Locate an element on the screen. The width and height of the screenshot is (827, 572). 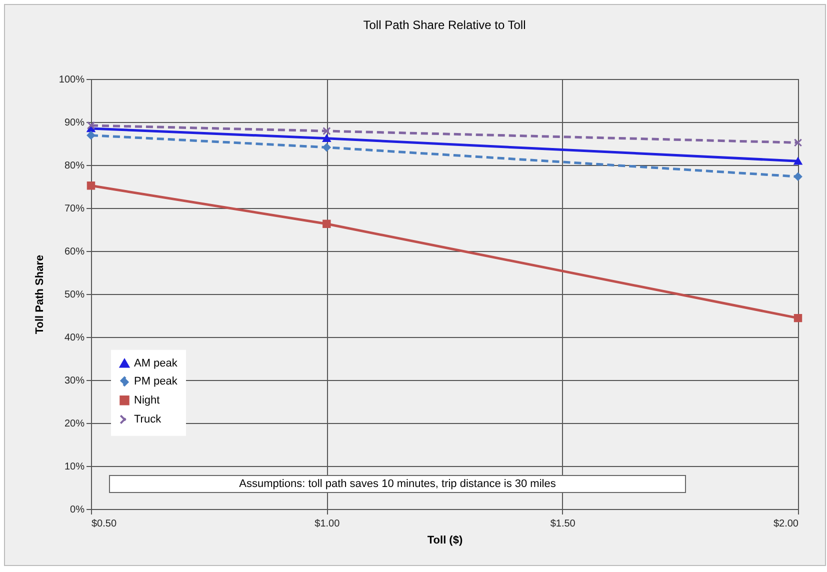
x-axis-title: Toll ($) is located at coordinates (445, 540).